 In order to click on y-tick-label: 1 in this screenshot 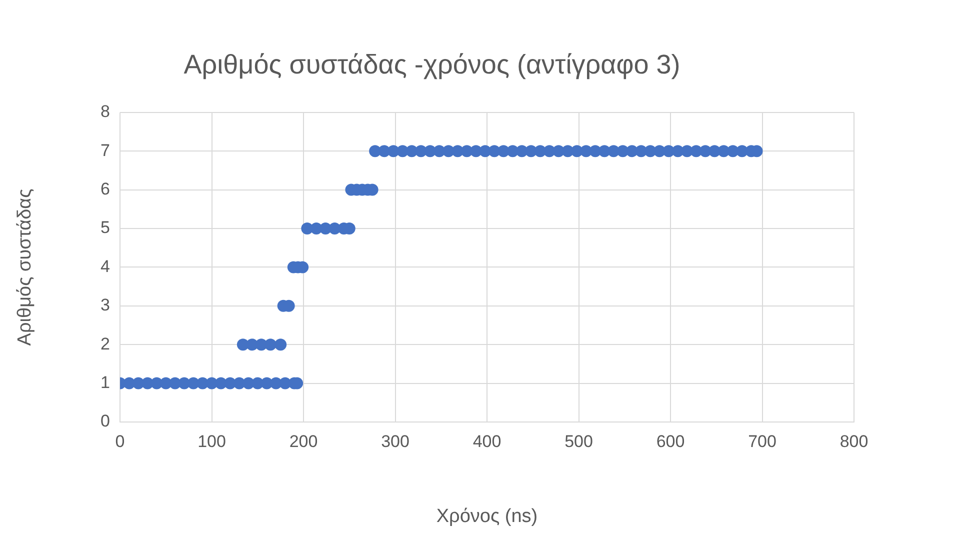, I will do `click(105, 382)`.